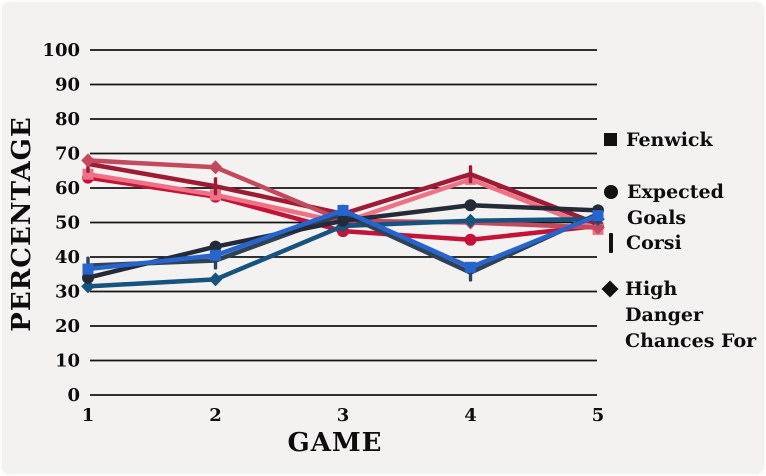 The width and height of the screenshot is (766, 476). I want to click on legend-item-high-danger-chances-for: High Danger Chances For, so click(679, 315).